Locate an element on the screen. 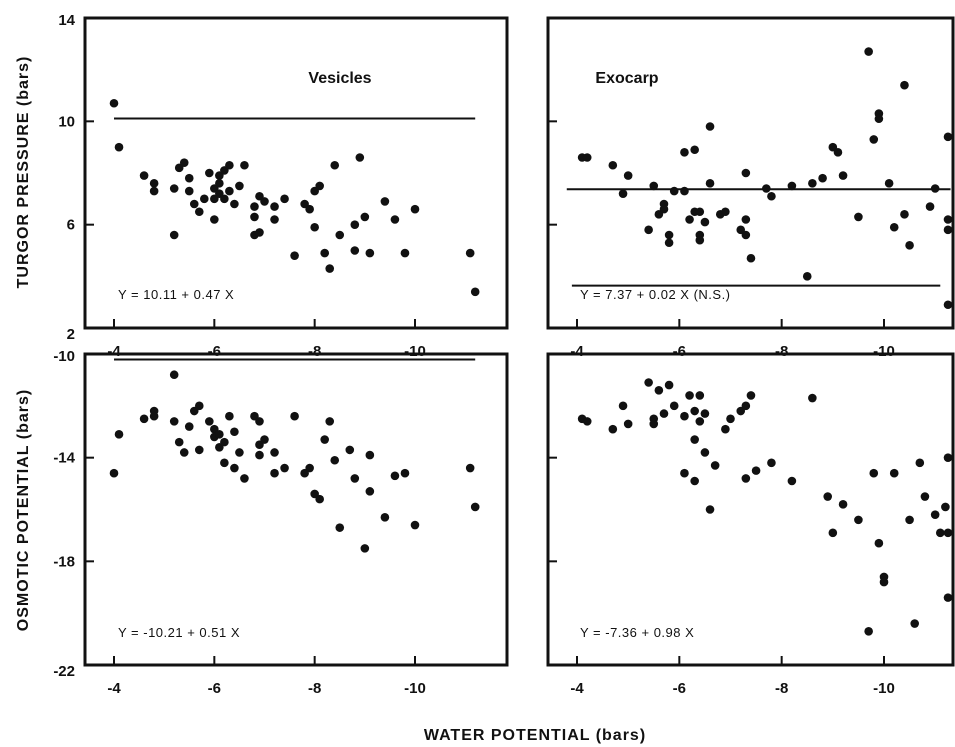 This screenshot has width=955, height=747. equation-vesicles-turgor: Y = 10.11 + 0.47 X is located at coordinates (176, 294).